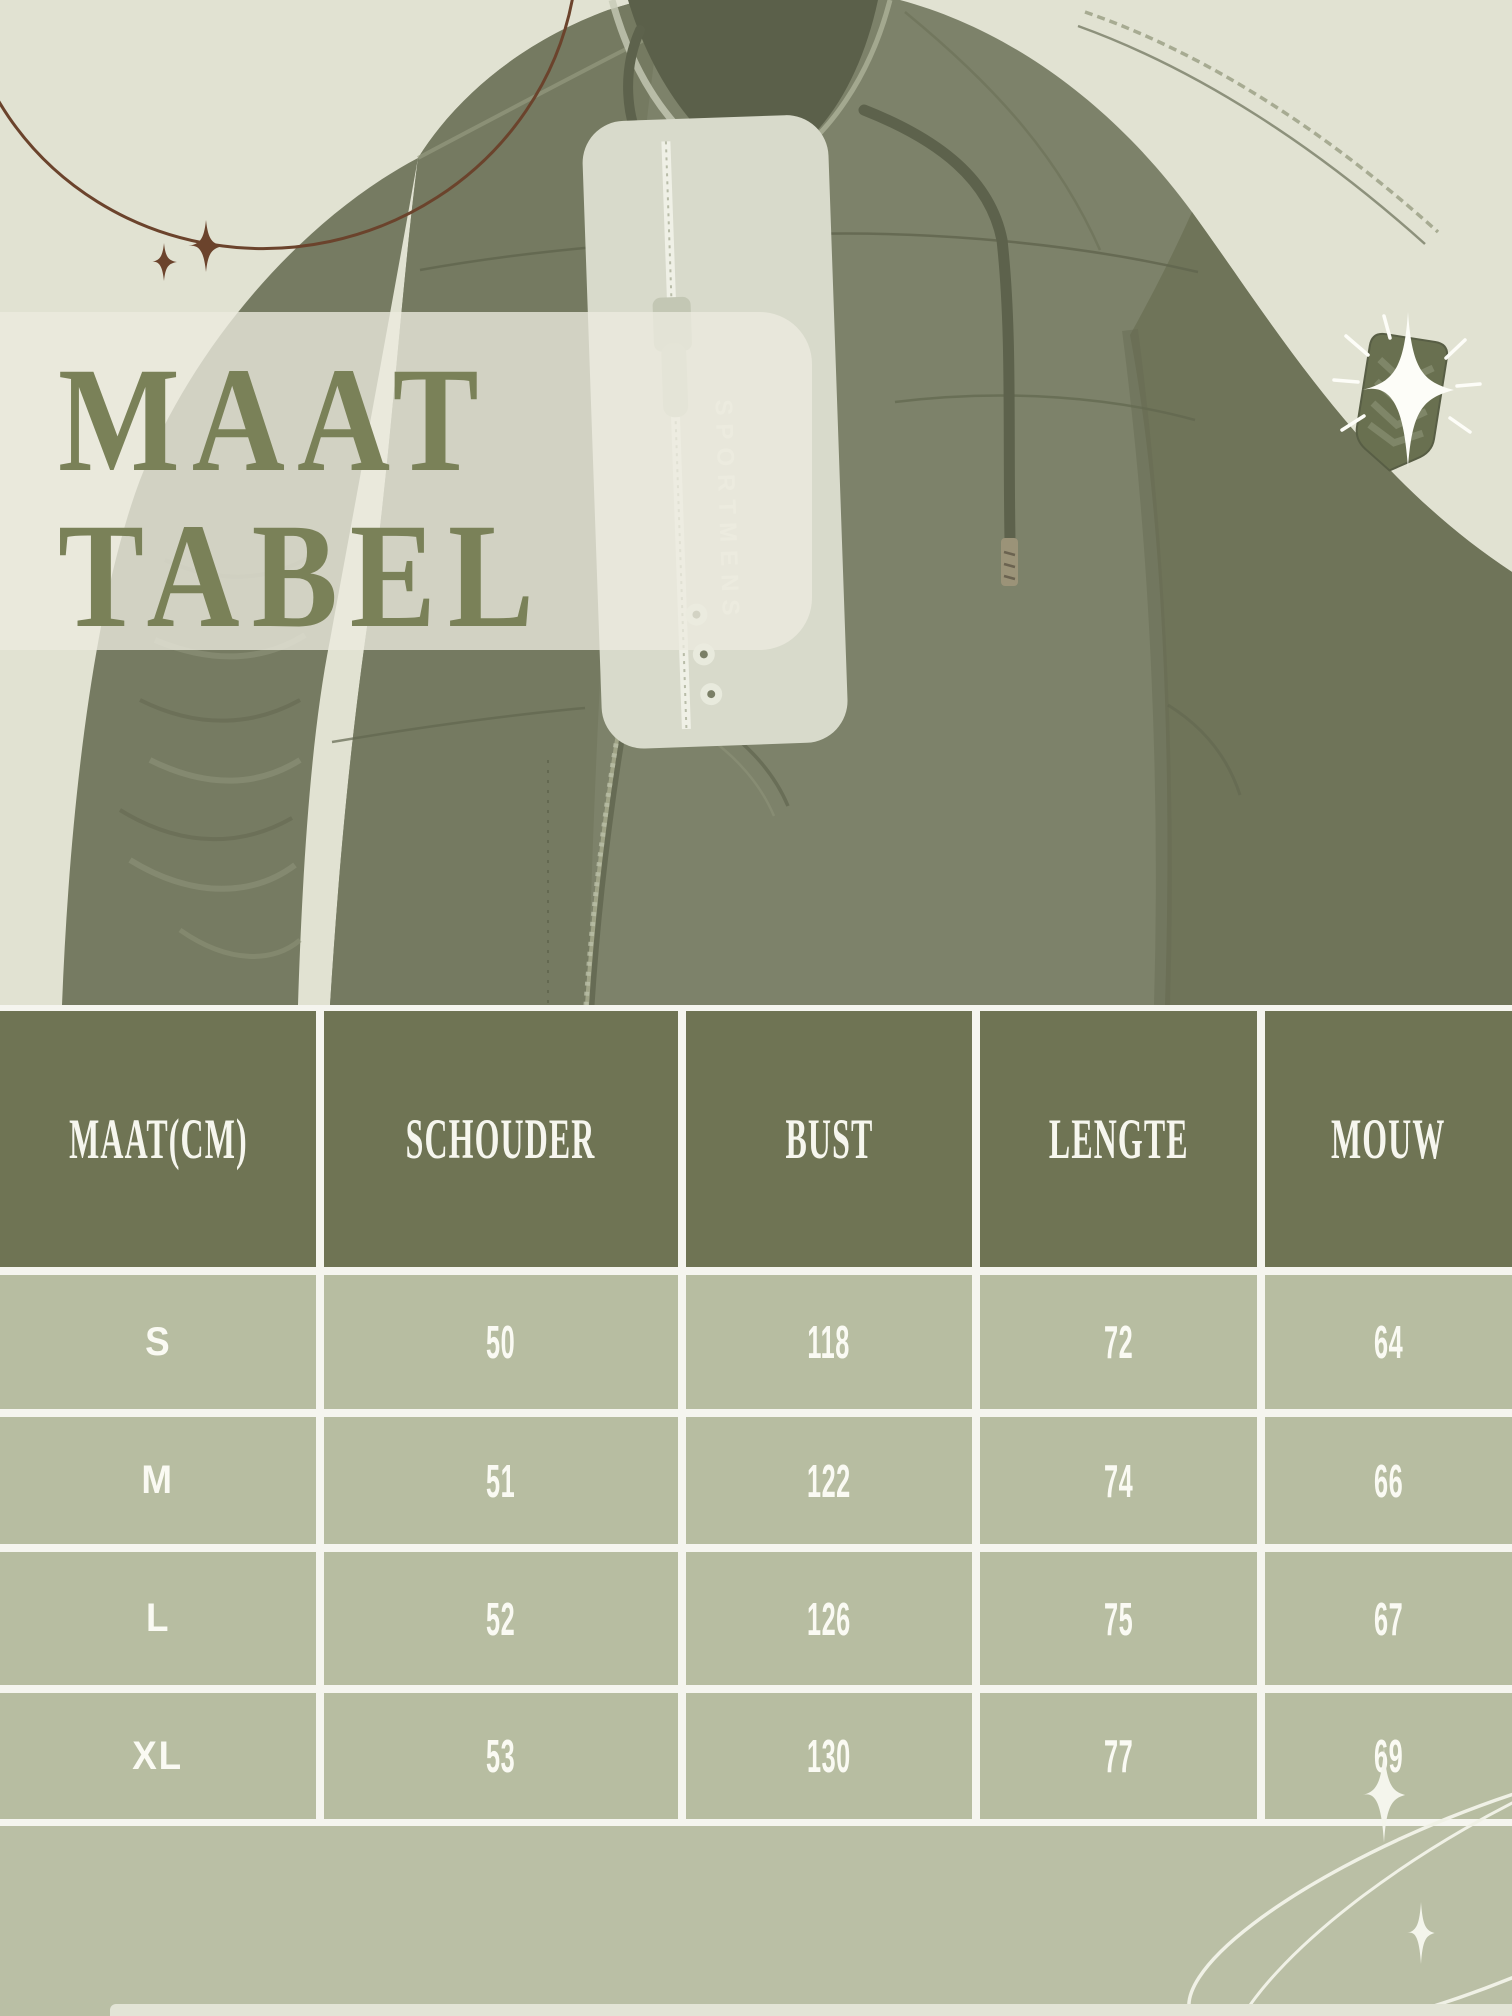  Describe the element at coordinates (501, 1480) in the screenshot. I see `value-cell: 51` at that location.